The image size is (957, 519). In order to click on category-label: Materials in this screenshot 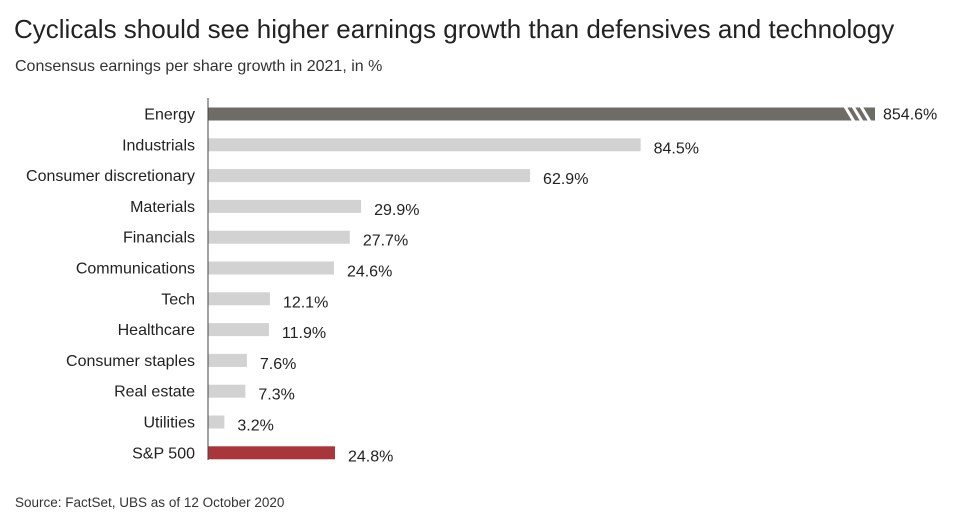, I will do `click(162, 207)`.